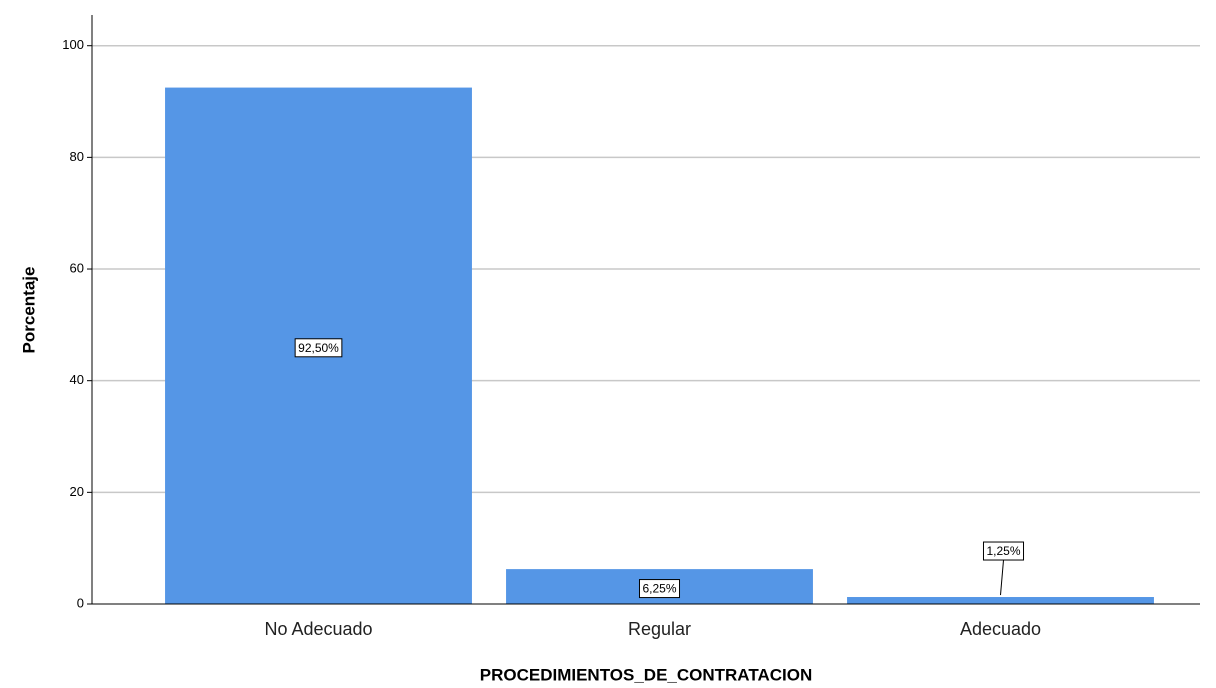  I want to click on y-tick-label: 20, so click(77, 491).